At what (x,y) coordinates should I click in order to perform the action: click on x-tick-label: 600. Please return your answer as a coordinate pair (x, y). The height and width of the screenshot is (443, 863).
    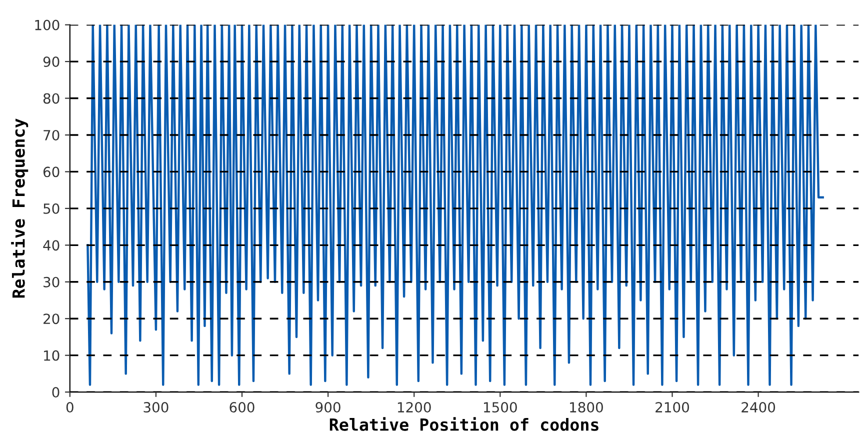
    Looking at the image, I should click on (242, 407).